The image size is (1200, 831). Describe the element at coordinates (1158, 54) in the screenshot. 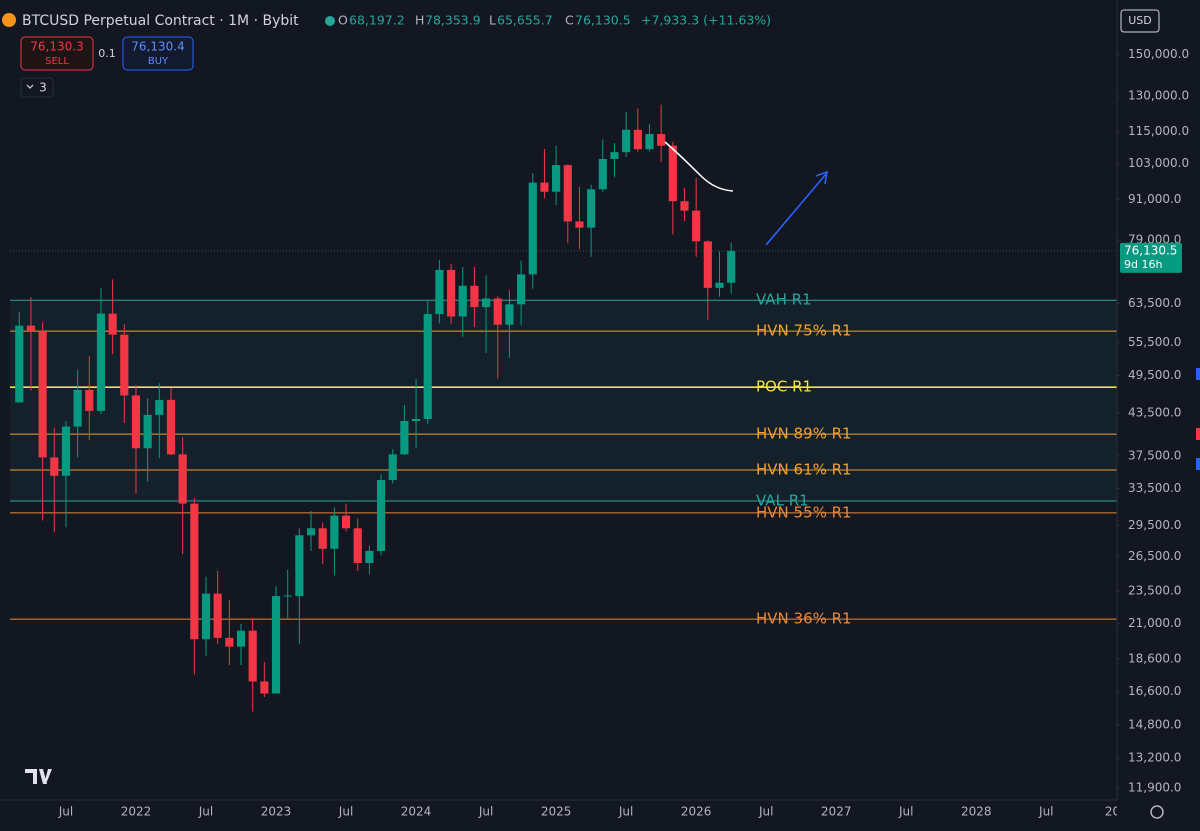

I see `y-tick-label: 150,000.0` at that location.